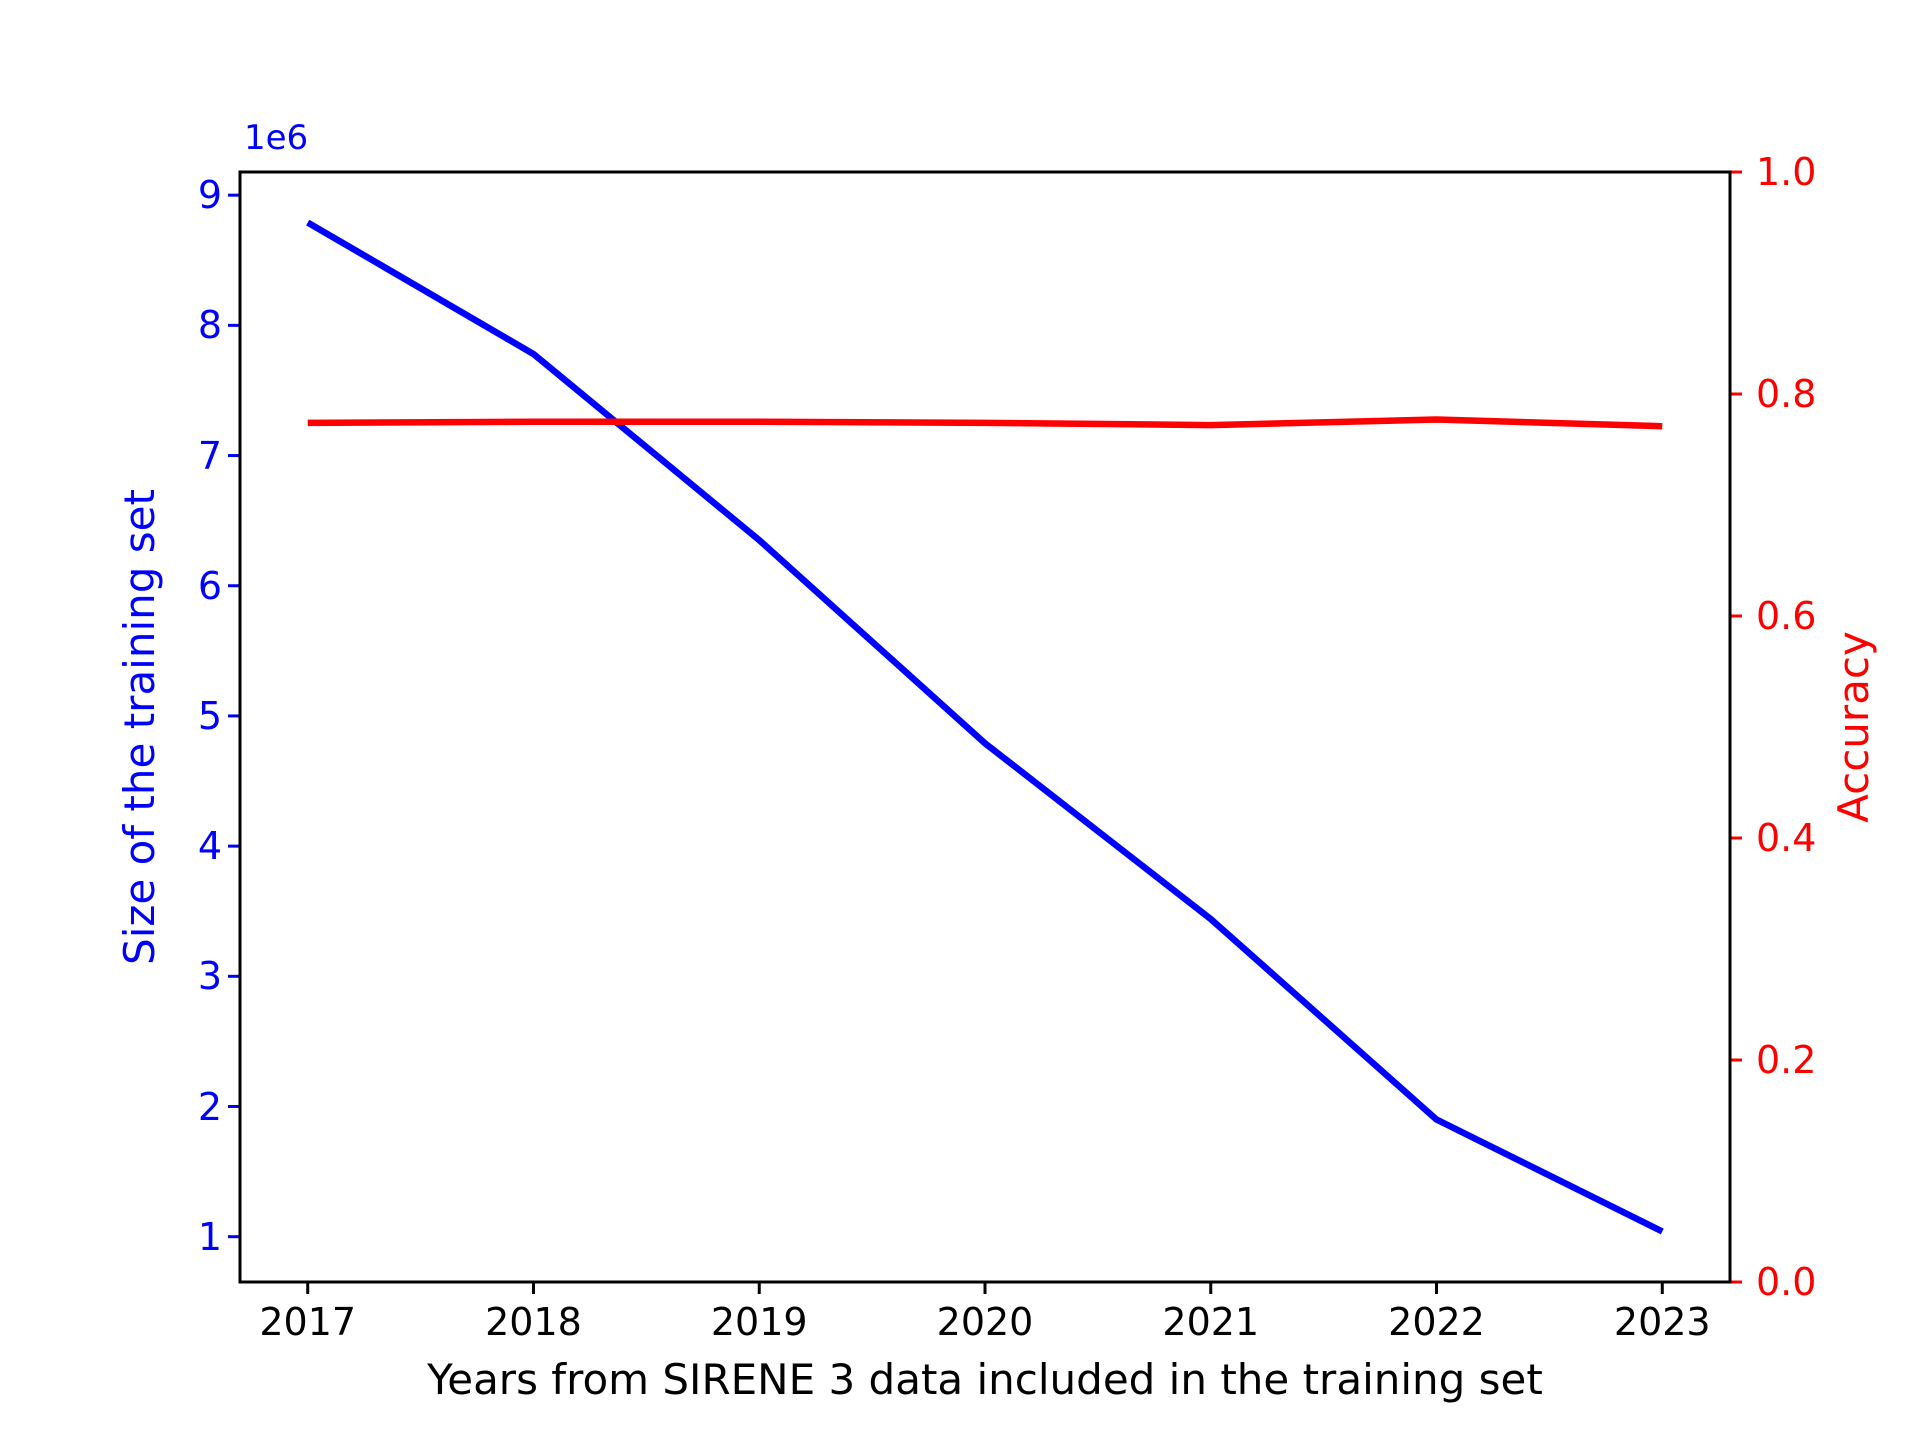  What do you see at coordinates (1662, 1322) in the screenshot?
I see `x-tick-label: 2023` at bounding box center [1662, 1322].